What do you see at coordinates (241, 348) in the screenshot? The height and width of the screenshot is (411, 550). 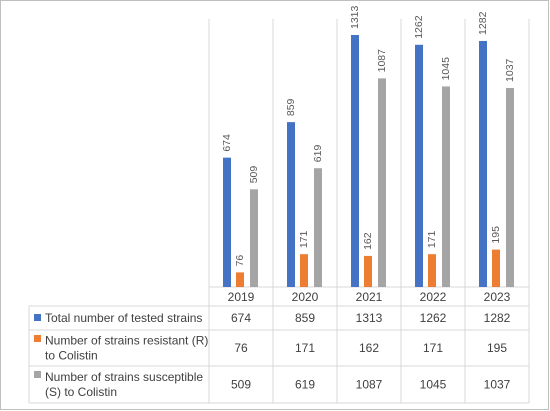 I see `table-cell: 76` at bounding box center [241, 348].